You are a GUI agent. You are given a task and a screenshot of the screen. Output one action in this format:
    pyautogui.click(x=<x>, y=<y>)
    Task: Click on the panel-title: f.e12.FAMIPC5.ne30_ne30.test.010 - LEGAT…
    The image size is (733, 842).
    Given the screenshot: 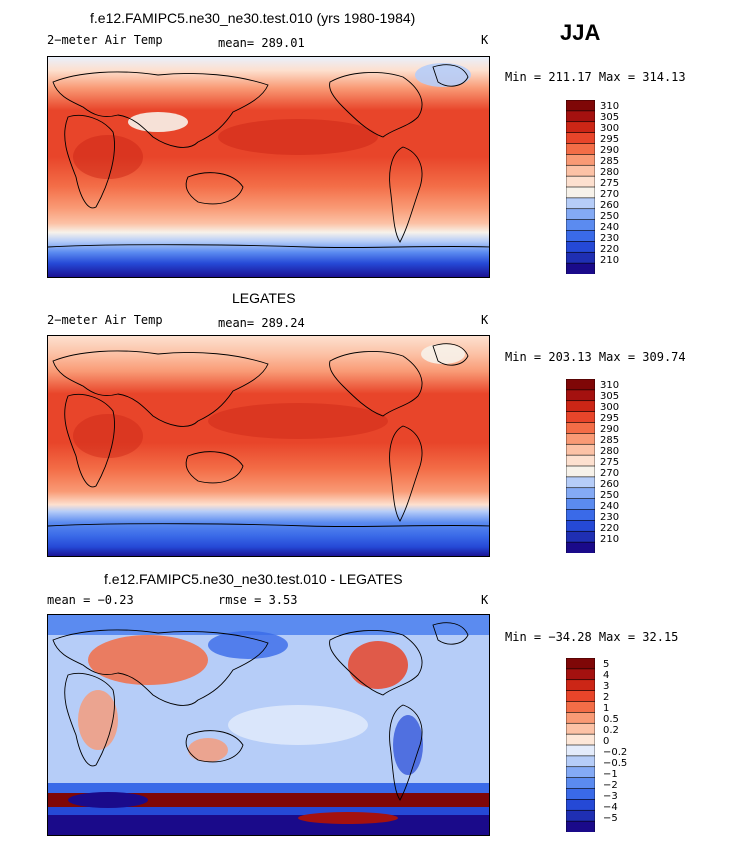 What is the action you would take?
    pyautogui.click(x=253, y=579)
    